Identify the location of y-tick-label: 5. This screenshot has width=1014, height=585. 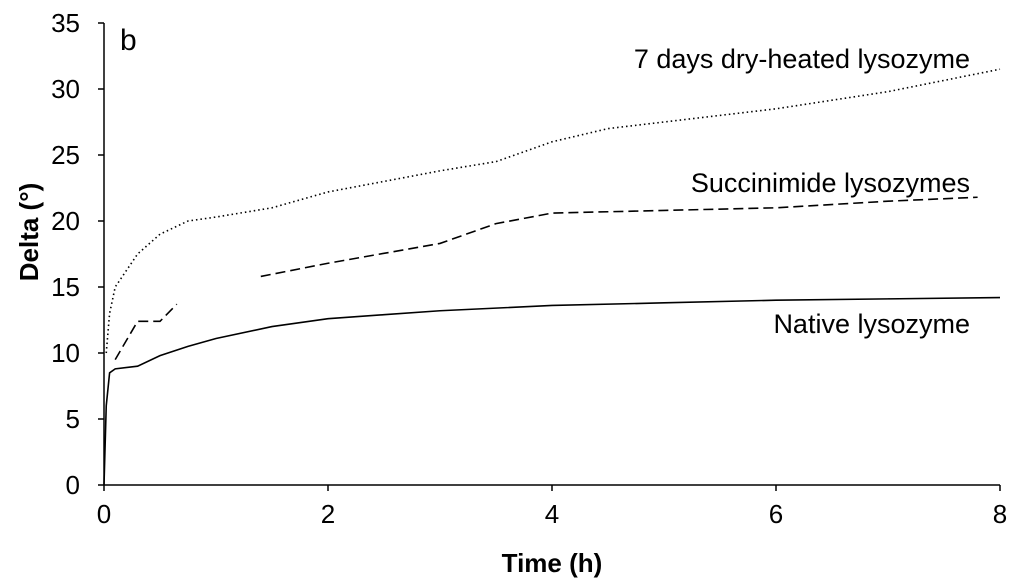
(73, 419).